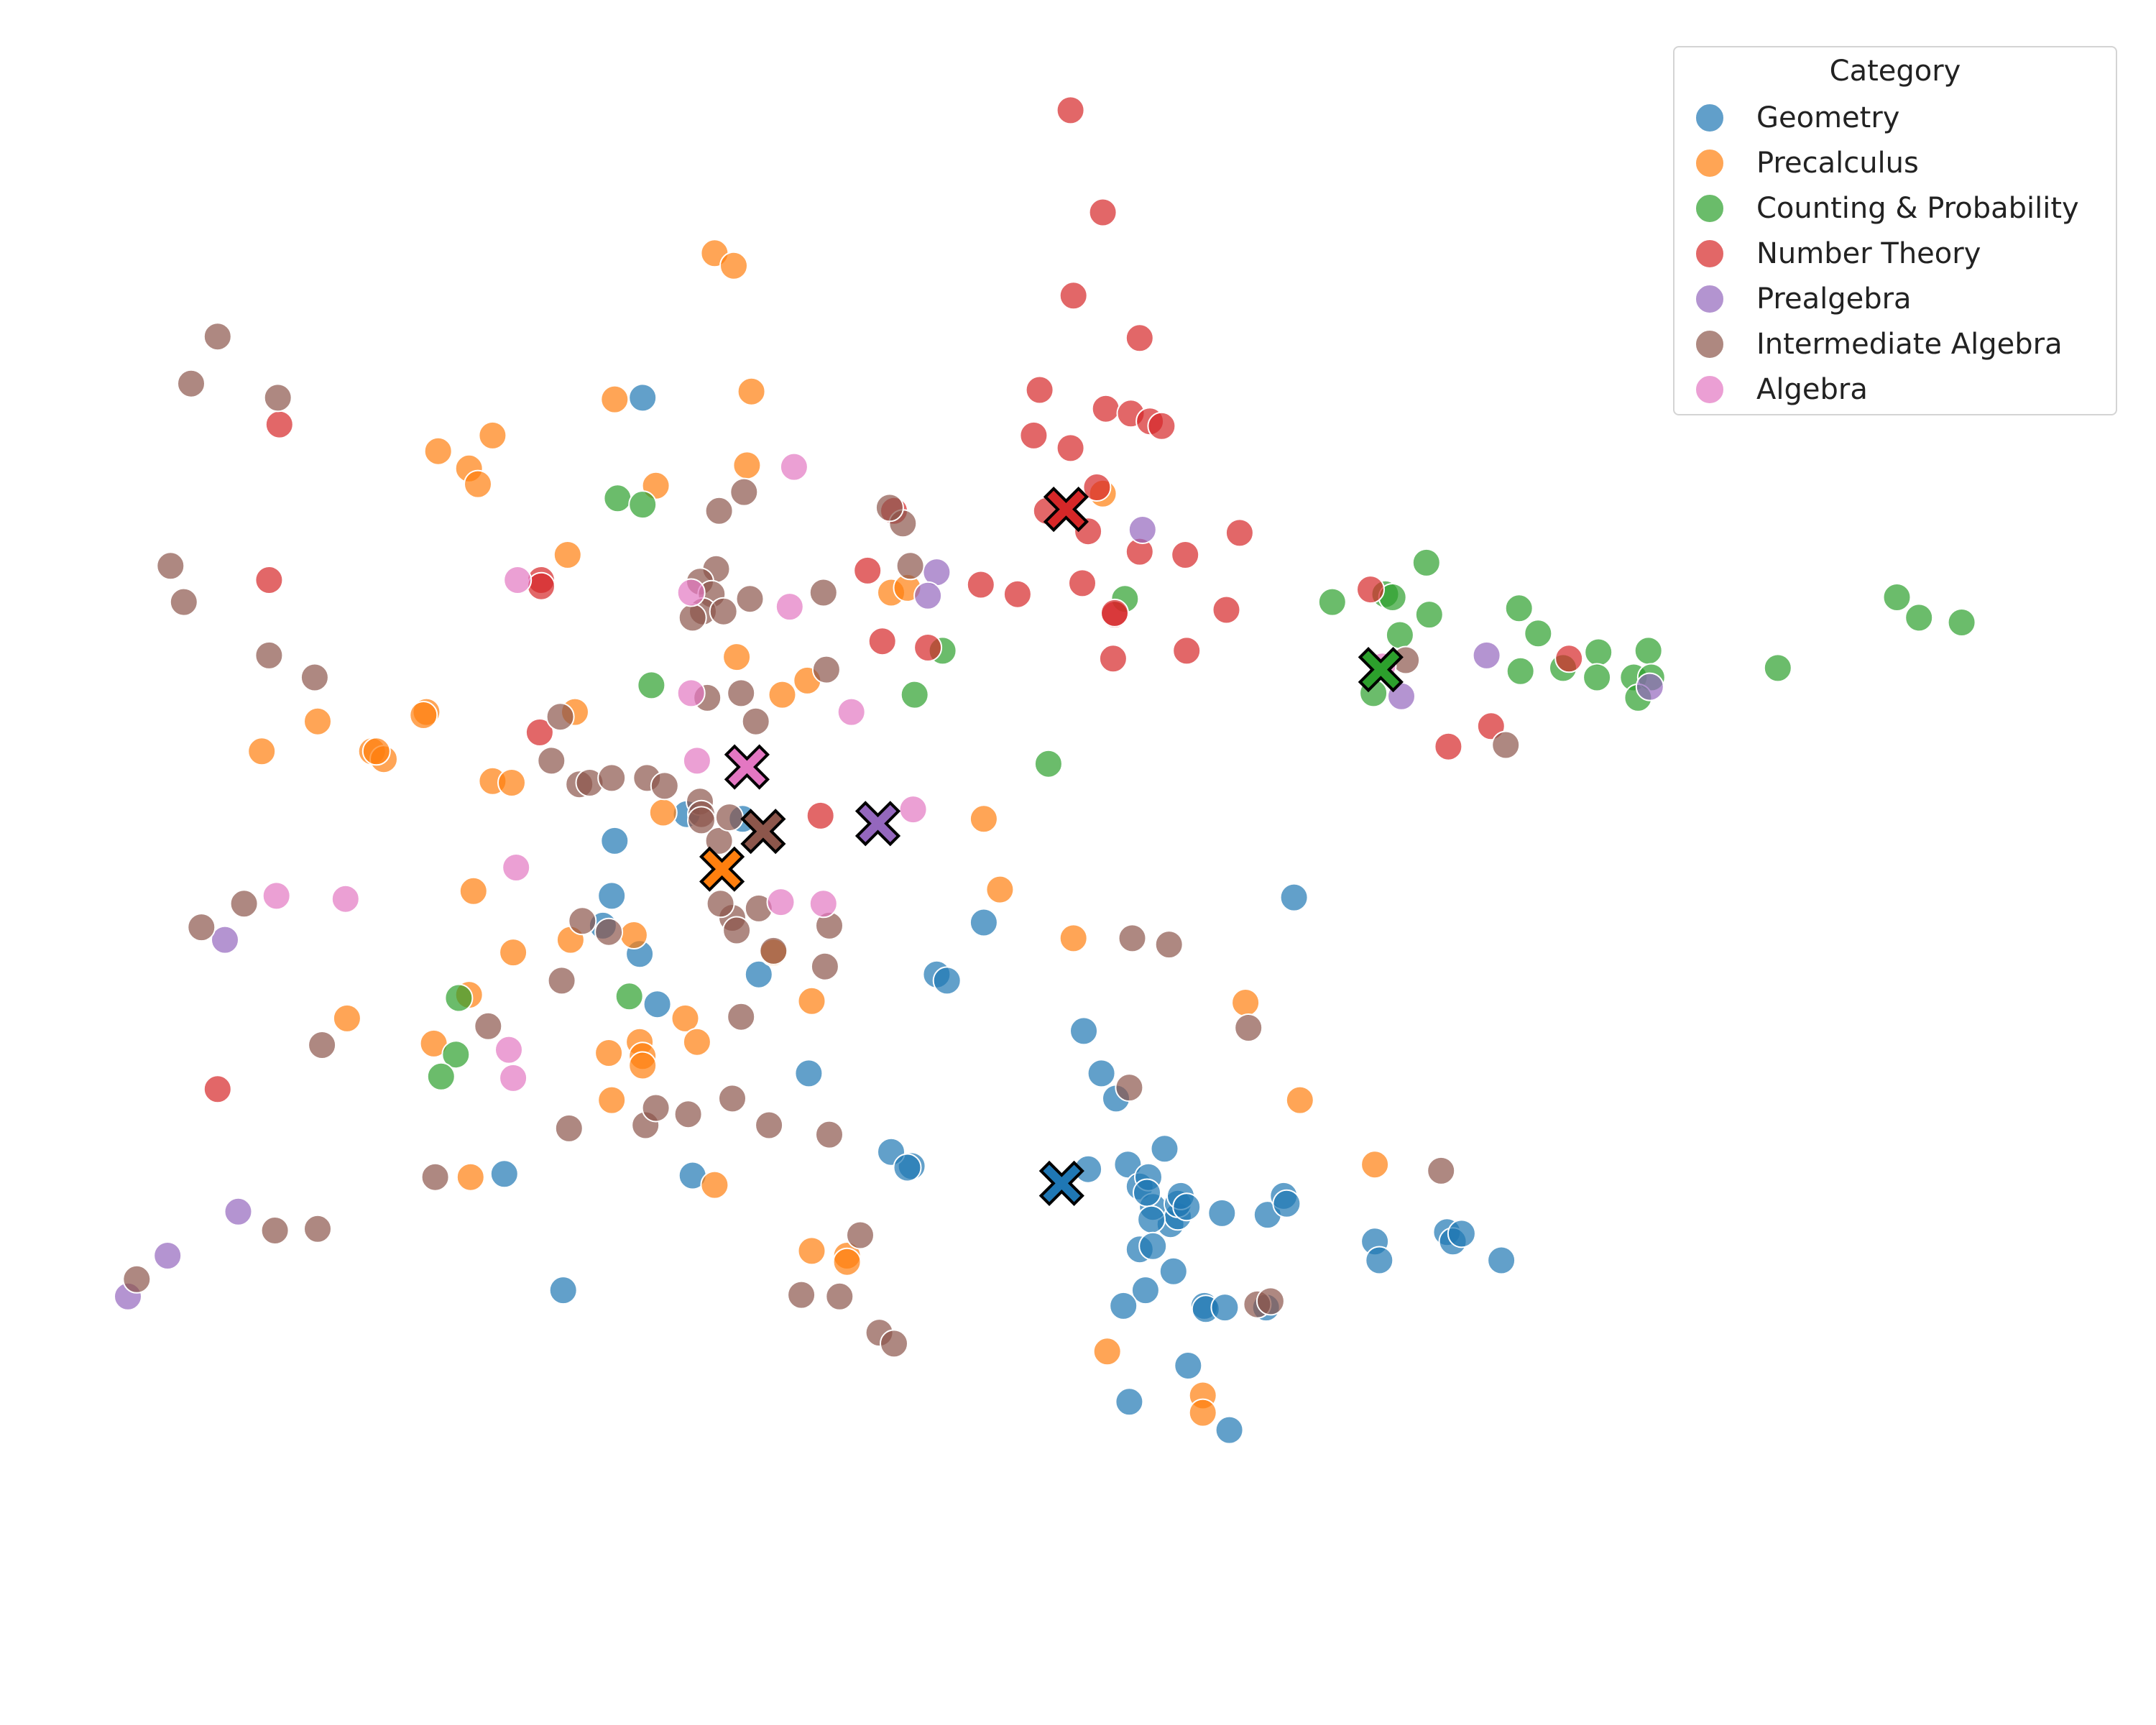 The height and width of the screenshot is (1725, 2156). I want to click on centroid-marker-algebra, so click(747, 767).